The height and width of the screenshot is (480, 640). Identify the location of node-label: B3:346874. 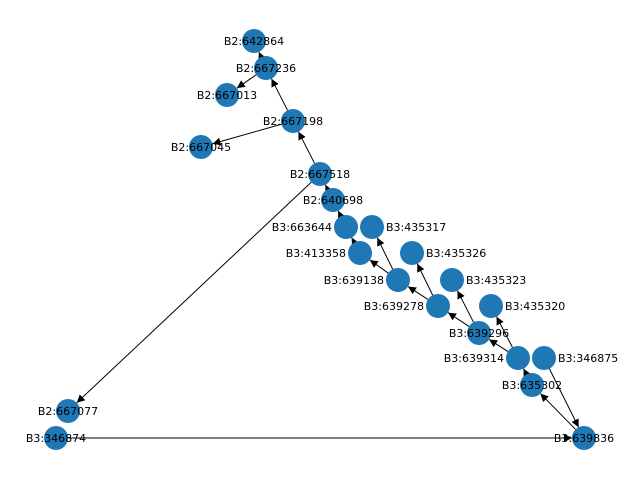
(56, 438).